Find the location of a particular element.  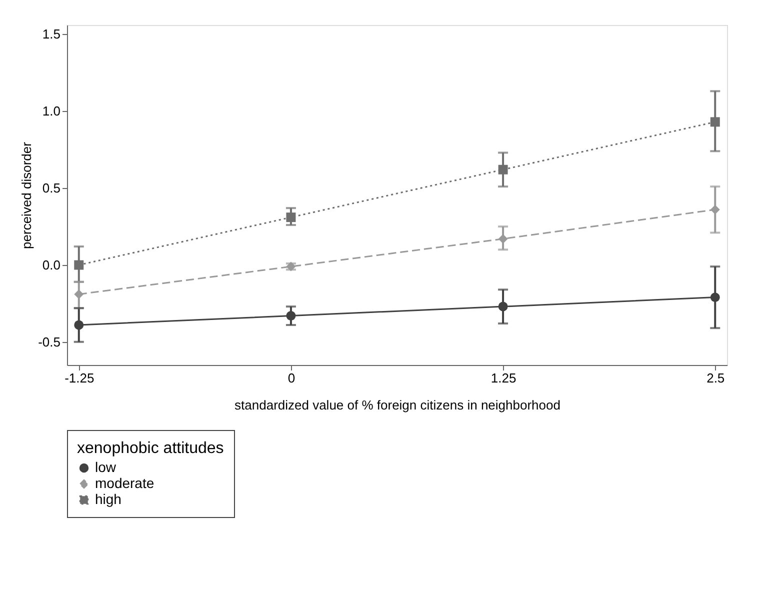

y-tick-label: 1.5 is located at coordinates (51, 34).